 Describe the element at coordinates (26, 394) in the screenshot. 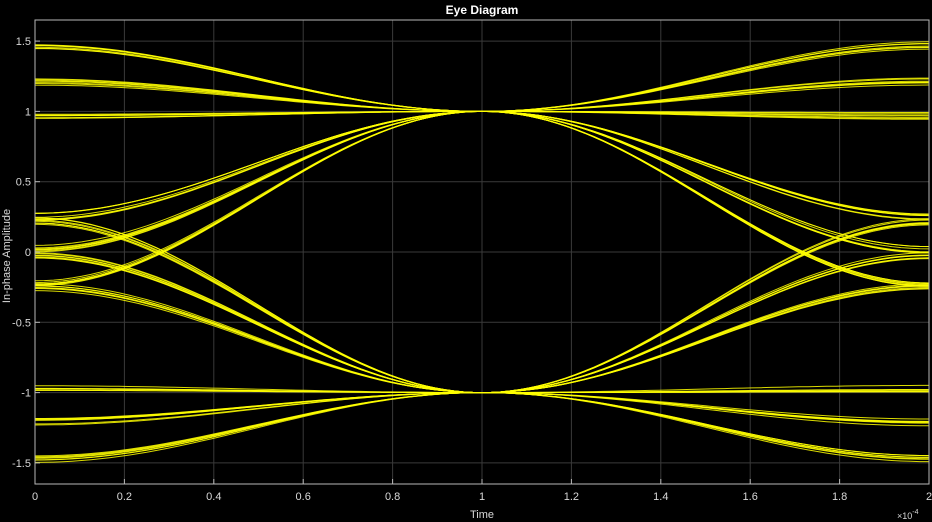

I see `y-tick-label: -1` at that location.